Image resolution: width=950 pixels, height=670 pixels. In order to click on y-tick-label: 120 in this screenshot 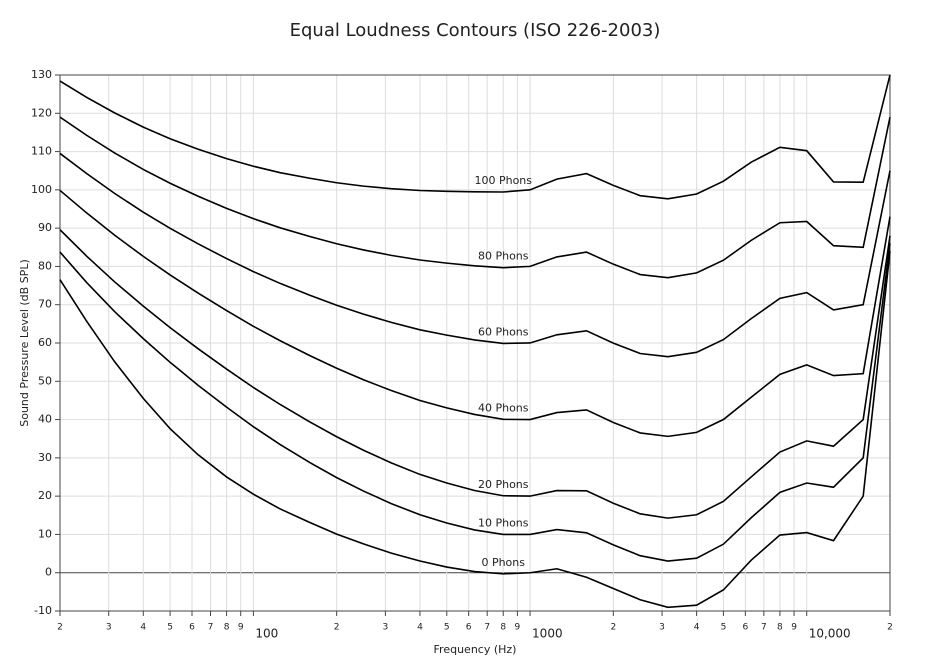, I will do `click(41, 112)`.